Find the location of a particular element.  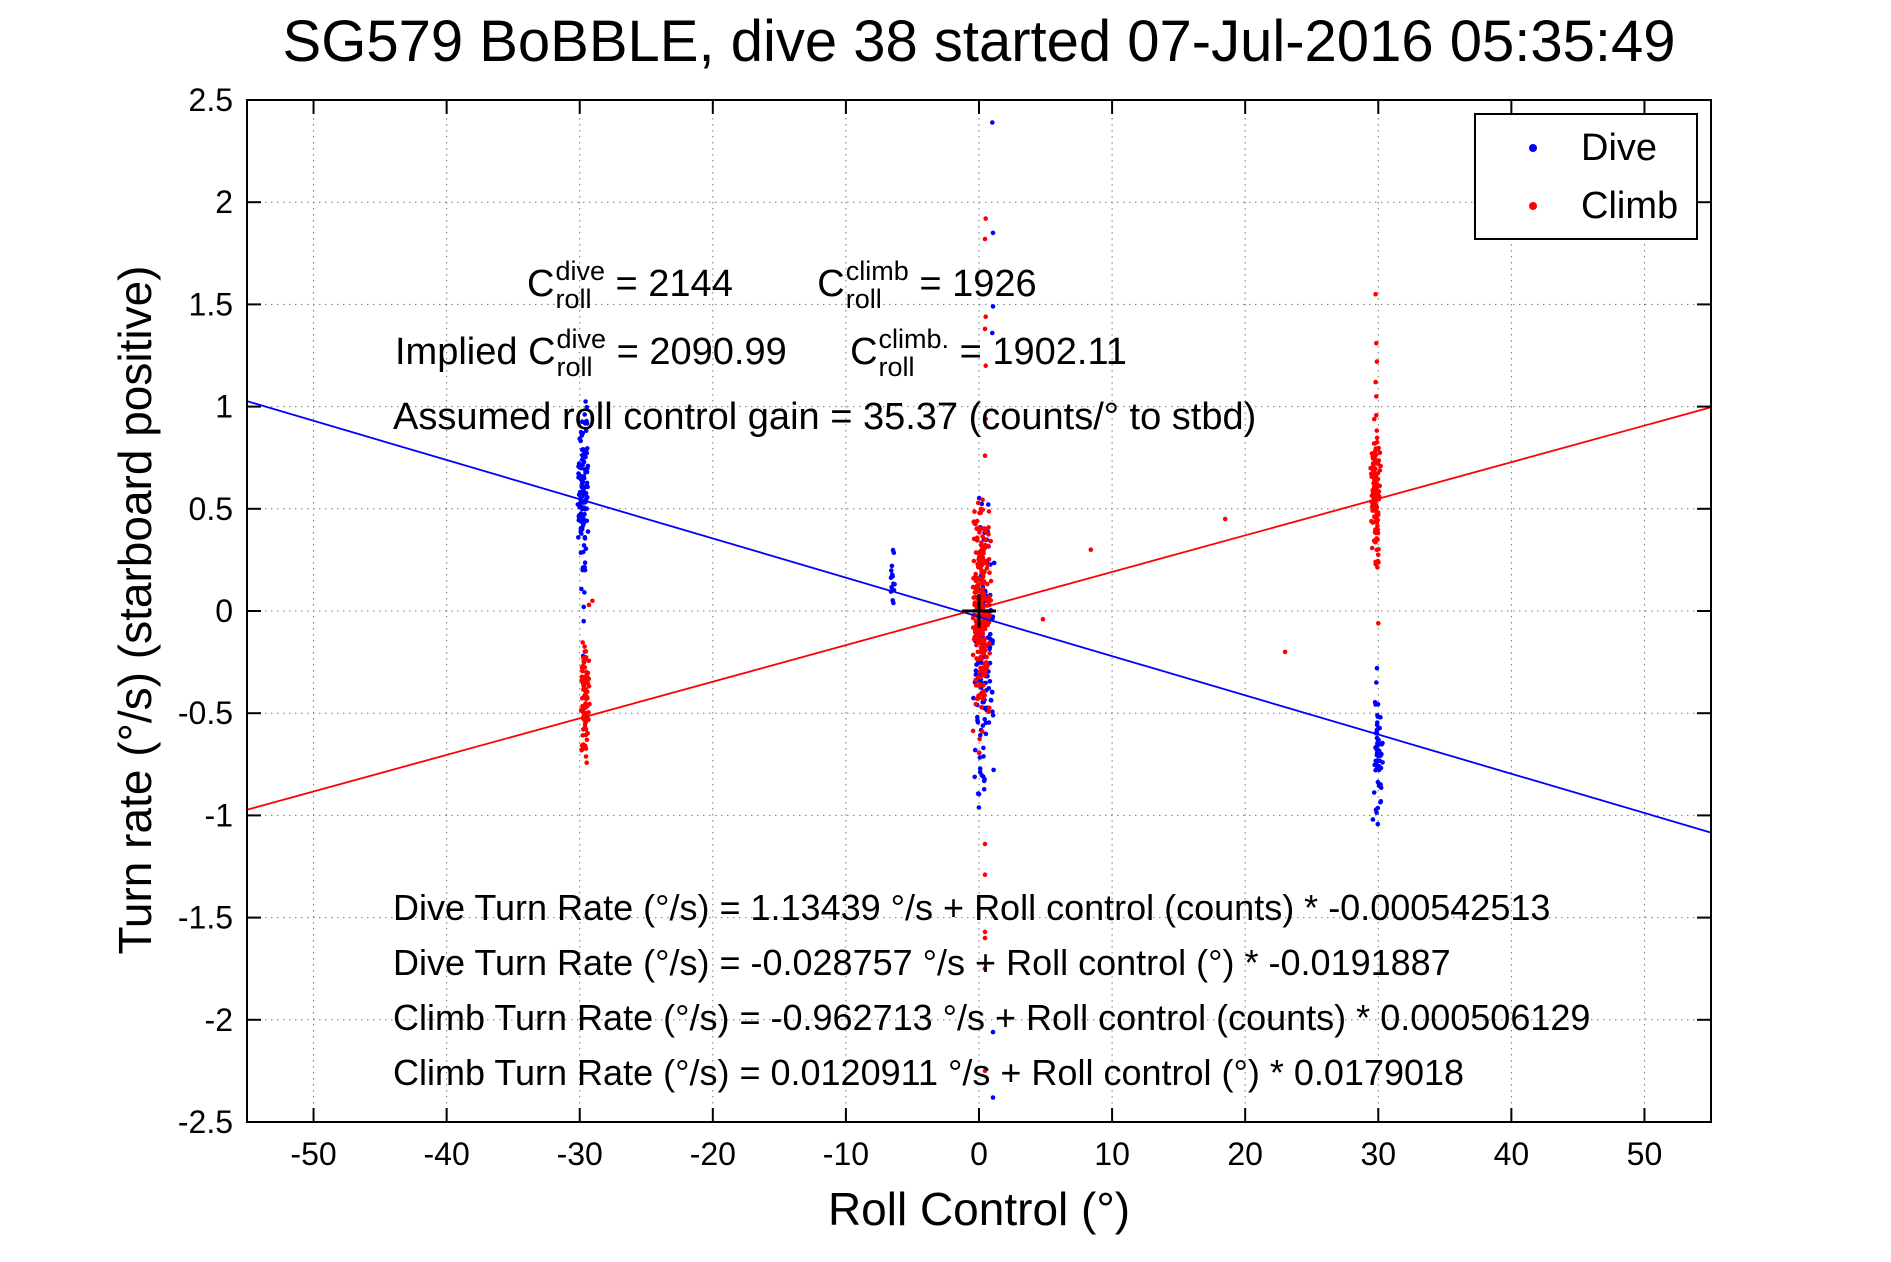

y-tick-label: -2.5 is located at coordinates (205, 1122).